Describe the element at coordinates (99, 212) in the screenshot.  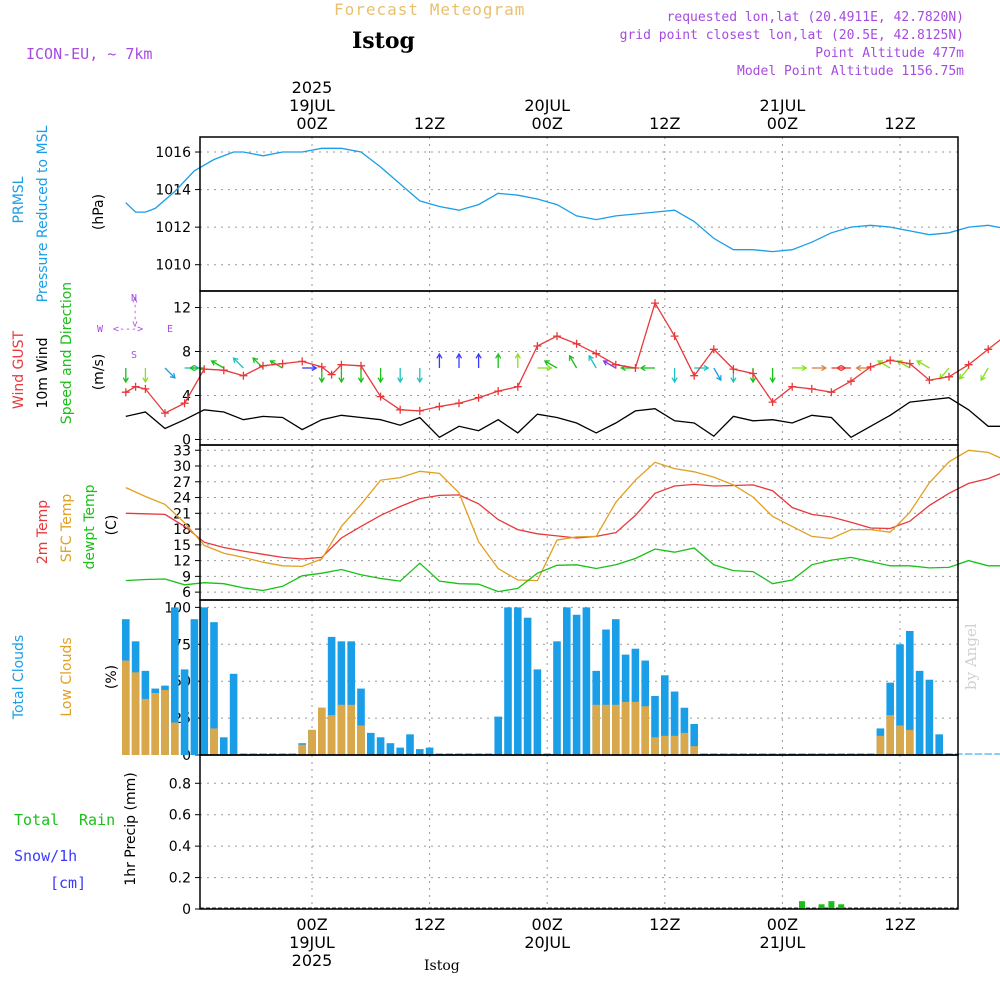
I see `pressure-unit: (hPa)` at that location.